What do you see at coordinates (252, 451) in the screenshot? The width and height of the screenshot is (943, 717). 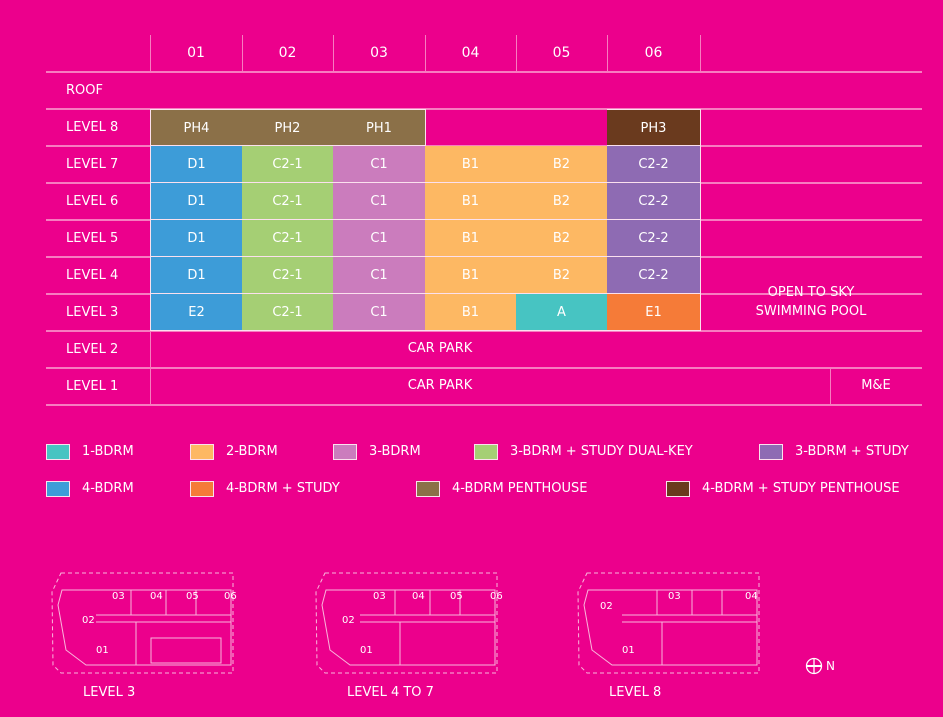 I see `legend-label: 2-BDRM` at bounding box center [252, 451].